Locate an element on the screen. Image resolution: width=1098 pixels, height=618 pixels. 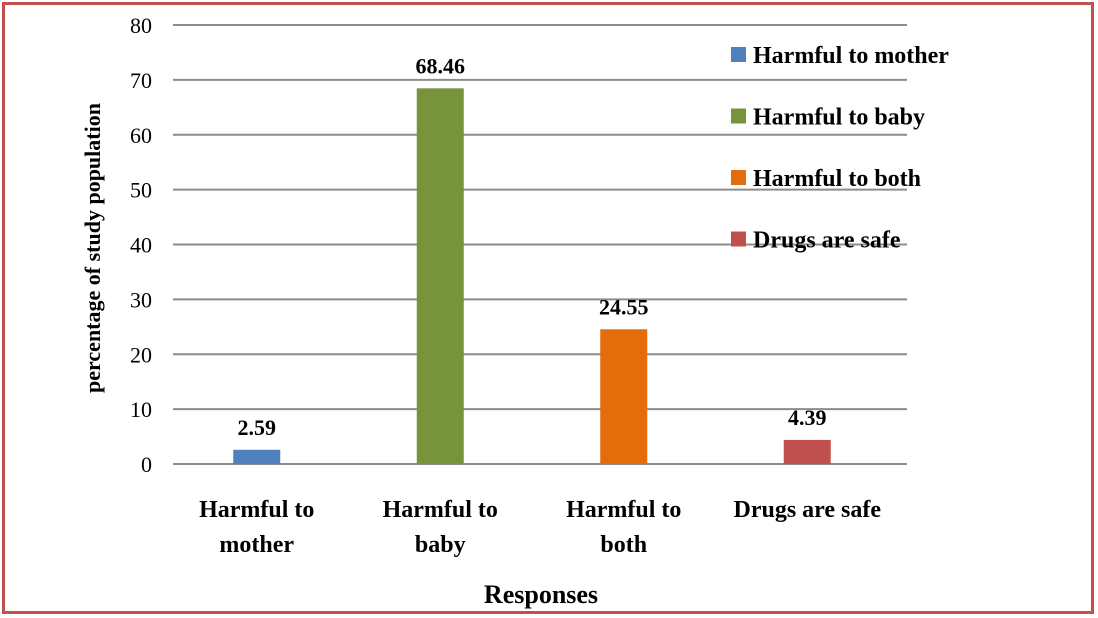
legend-label: Harmful to mother is located at coordinates (851, 56).